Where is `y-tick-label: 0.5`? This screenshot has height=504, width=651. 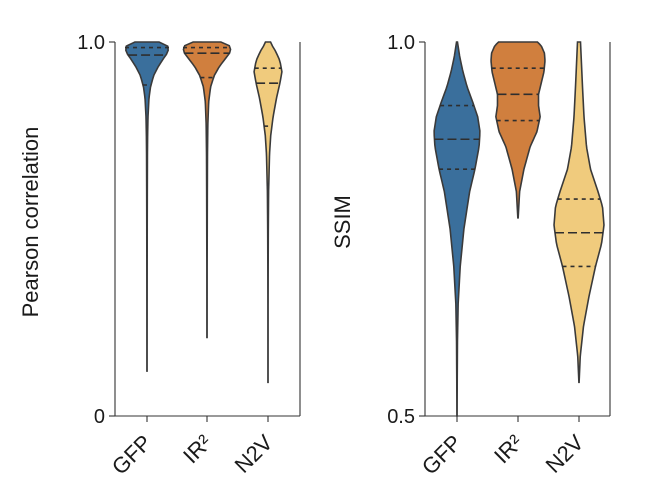 y-tick-label: 0.5 is located at coordinates (401, 417).